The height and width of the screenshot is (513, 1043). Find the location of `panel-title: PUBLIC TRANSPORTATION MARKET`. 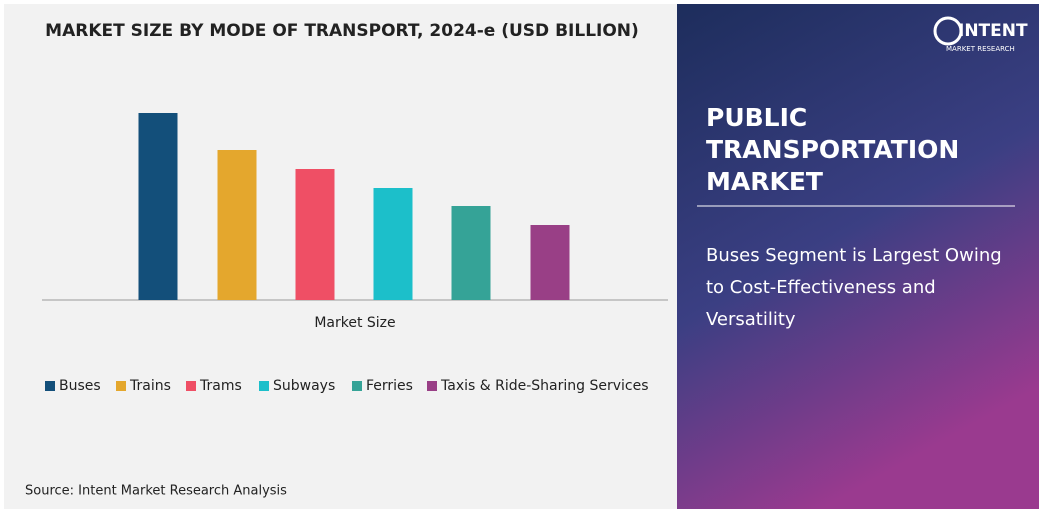

panel-title: PUBLIC TRANSPORTATION MARKET is located at coordinates (833, 149).